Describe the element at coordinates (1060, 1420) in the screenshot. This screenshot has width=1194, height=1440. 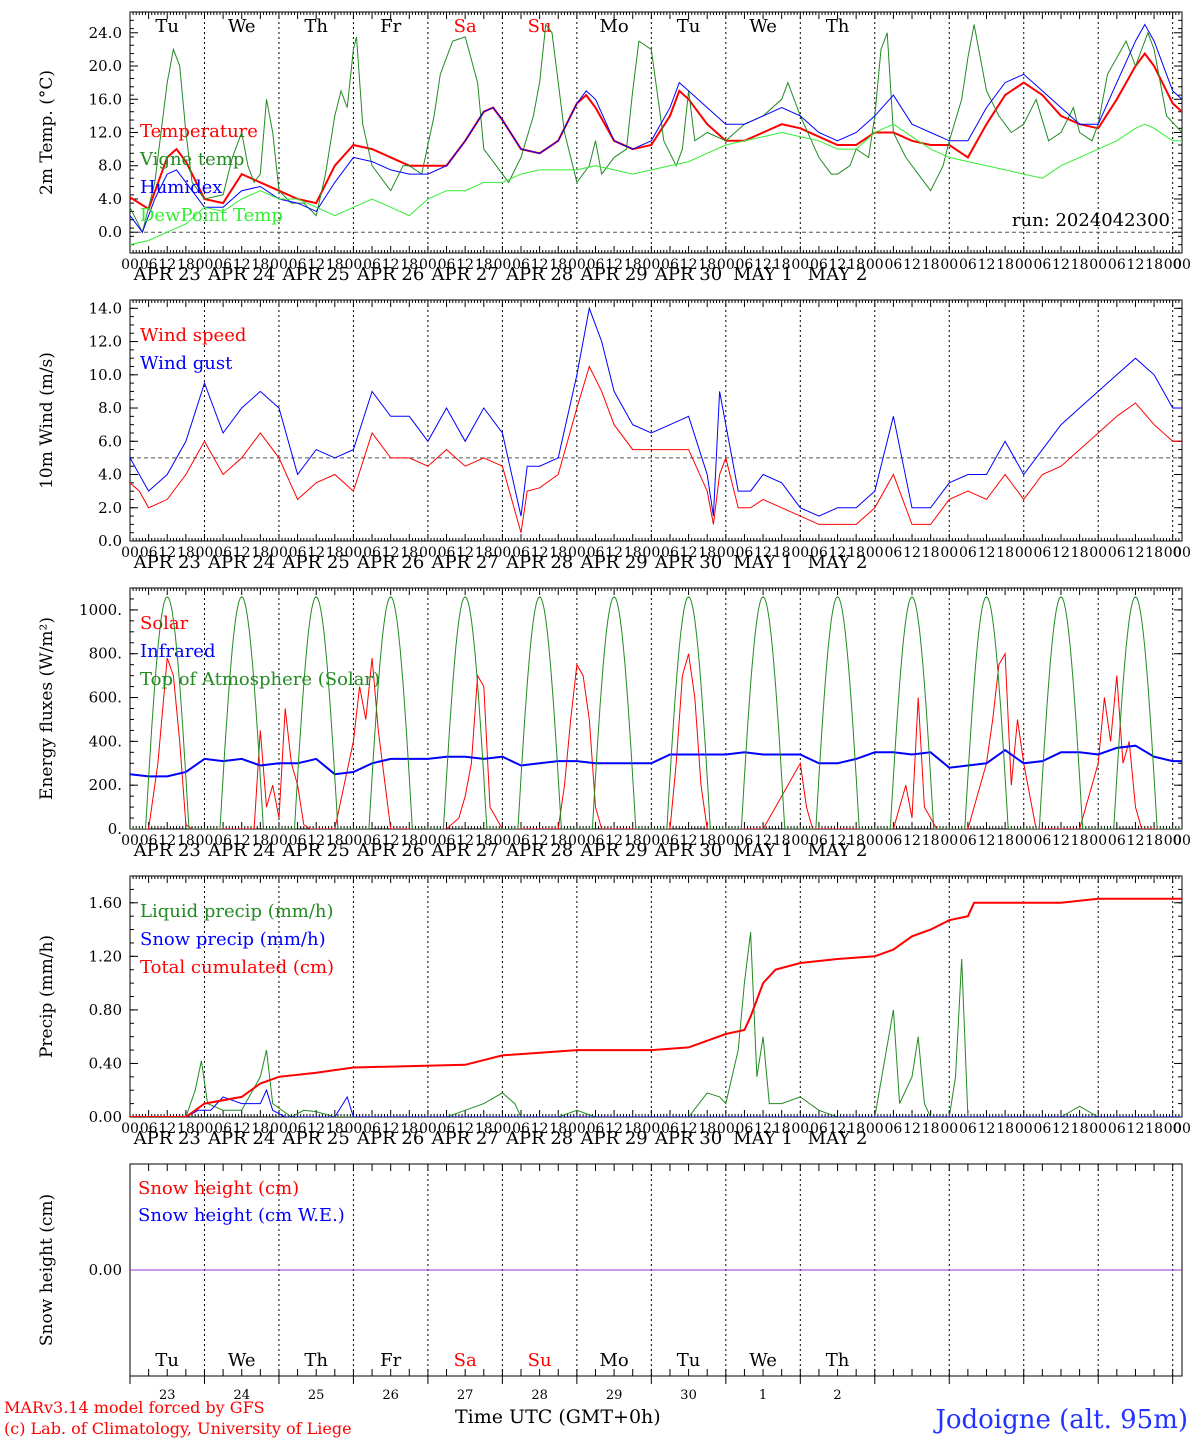
I see `station-label: Jodoigne (alt. 95m)` at that location.